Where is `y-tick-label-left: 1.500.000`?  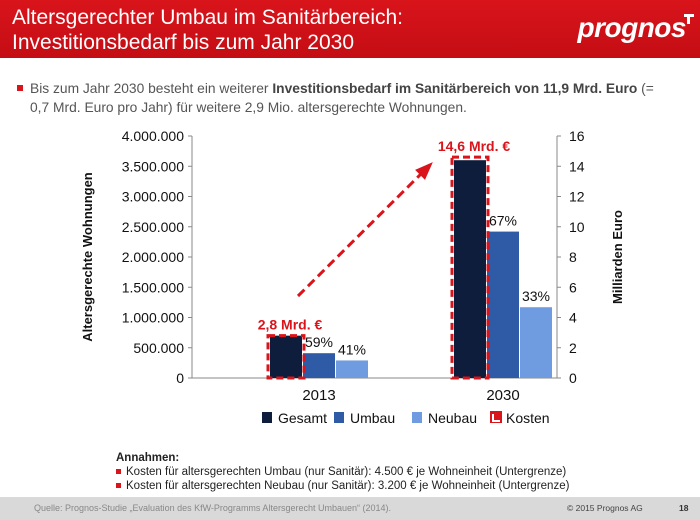 y-tick-label-left: 1.500.000 is located at coordinates (153, 287).